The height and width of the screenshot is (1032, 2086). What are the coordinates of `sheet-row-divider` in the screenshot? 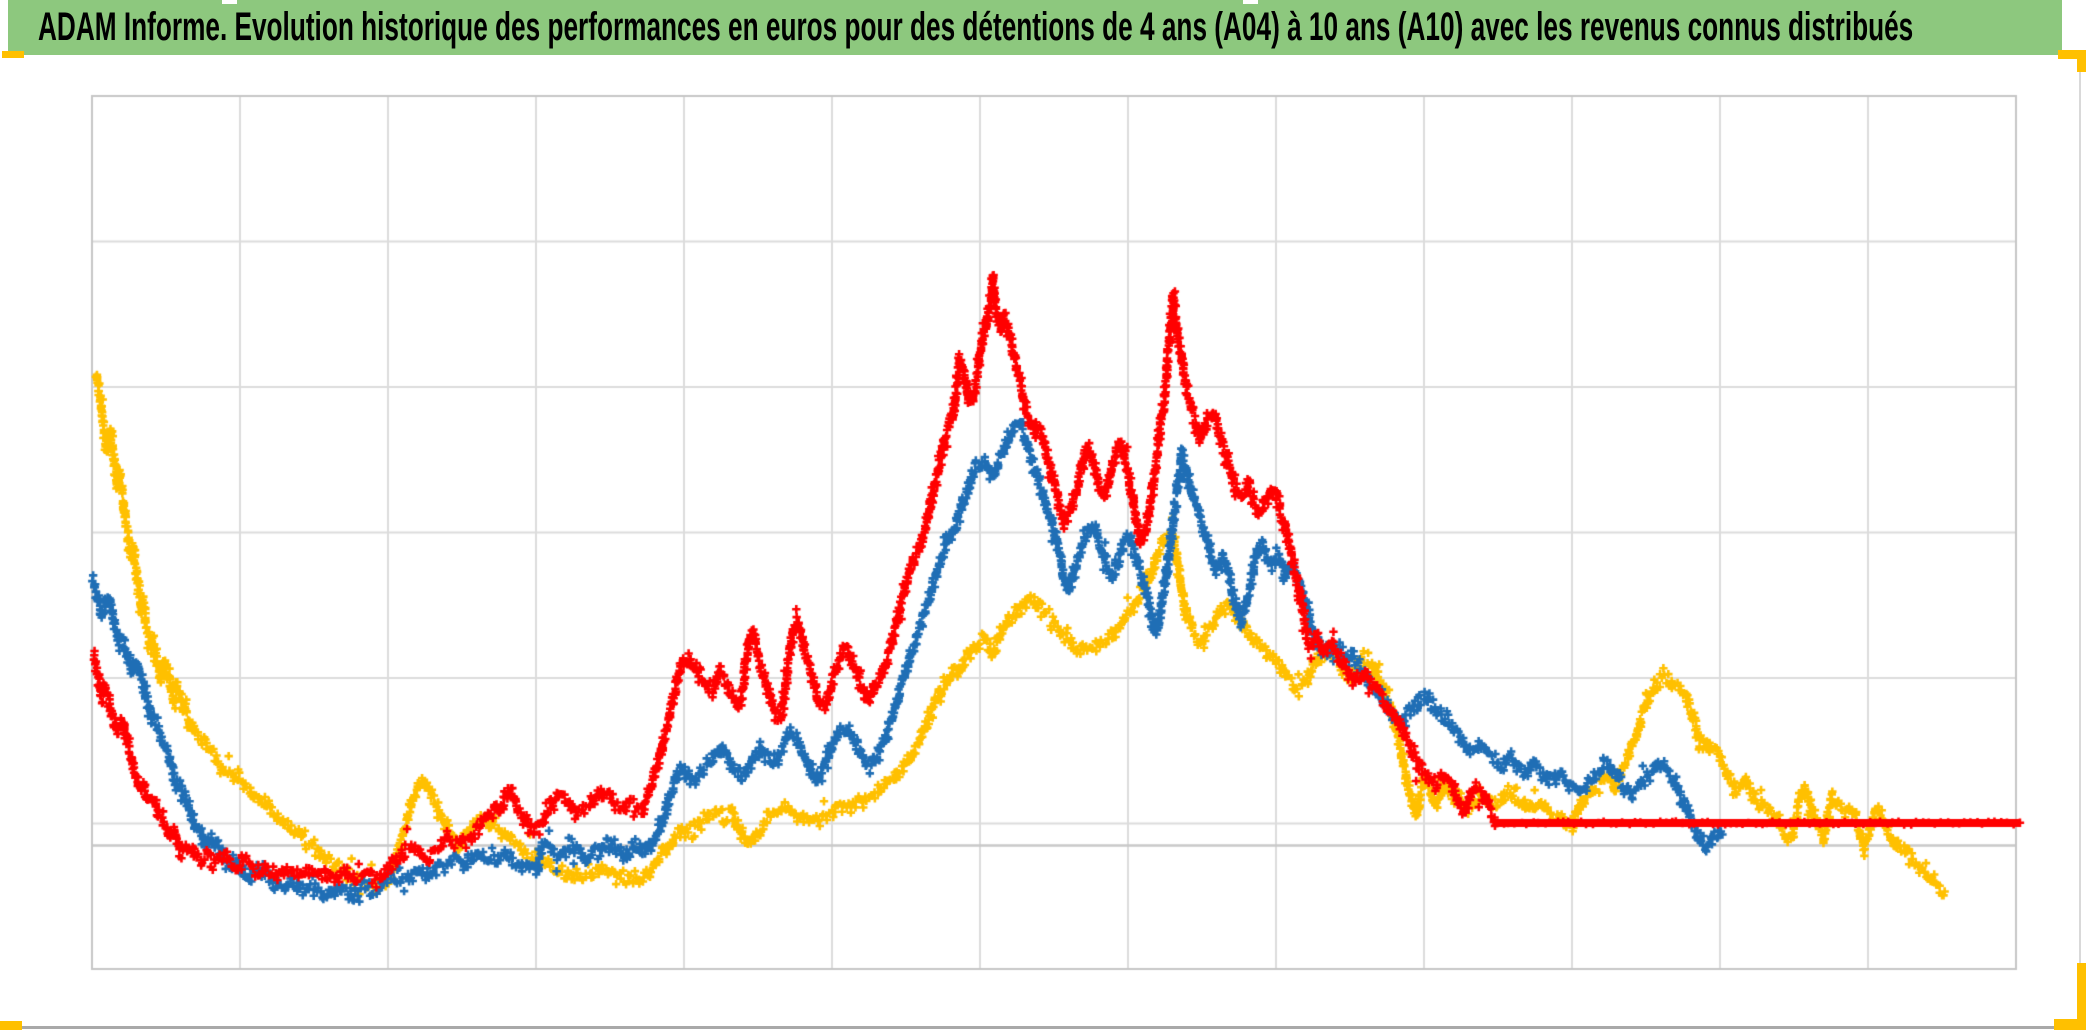 It's located at (1043, 1027).